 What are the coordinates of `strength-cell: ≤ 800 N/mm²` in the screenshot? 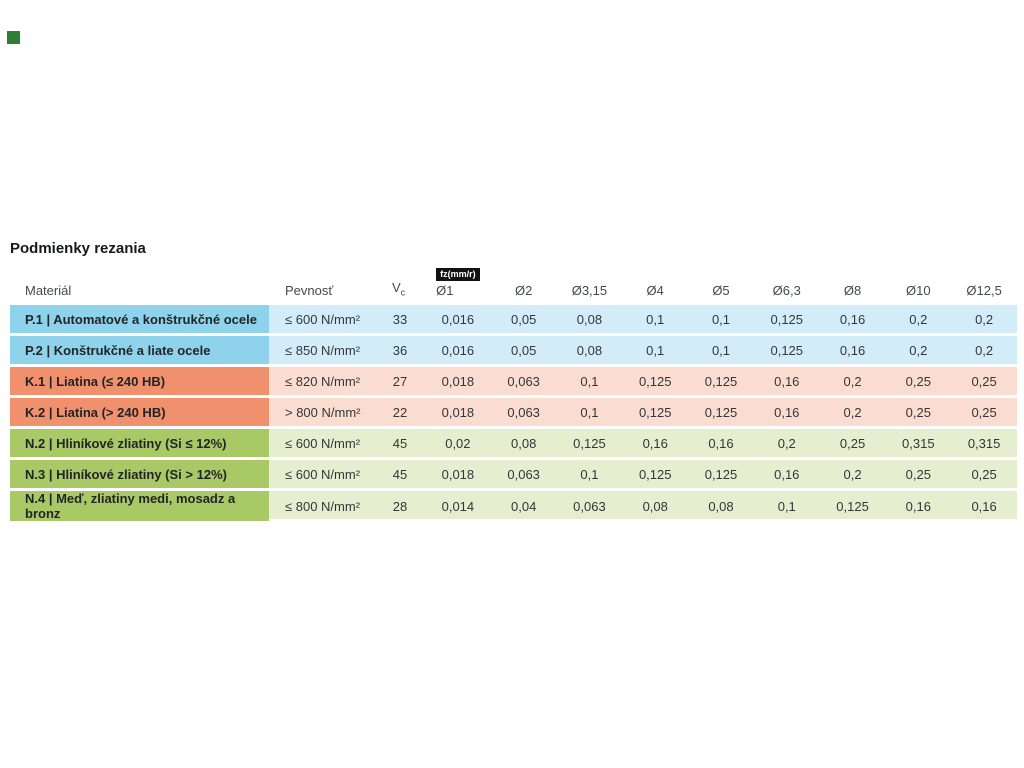 It's located at (323, 506).